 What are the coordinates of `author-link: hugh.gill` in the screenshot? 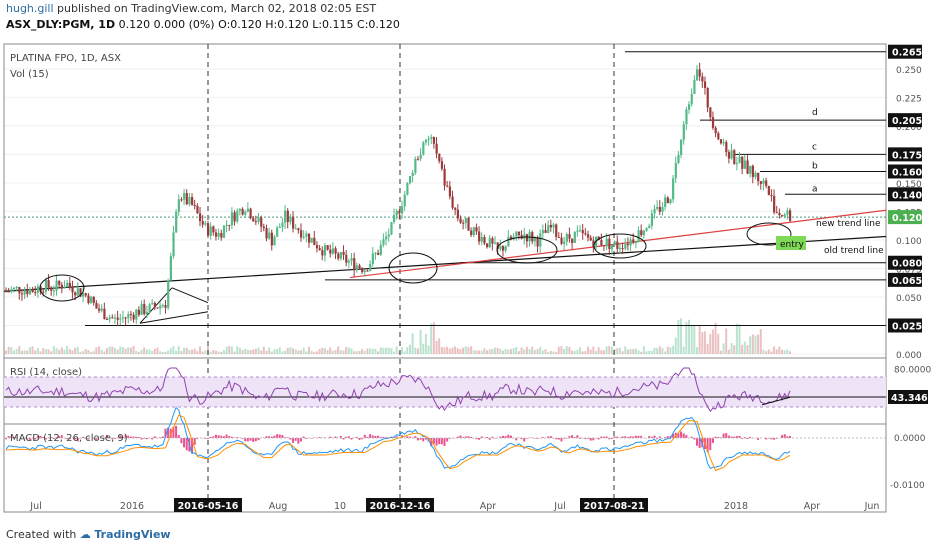 It's located at (30, 8).